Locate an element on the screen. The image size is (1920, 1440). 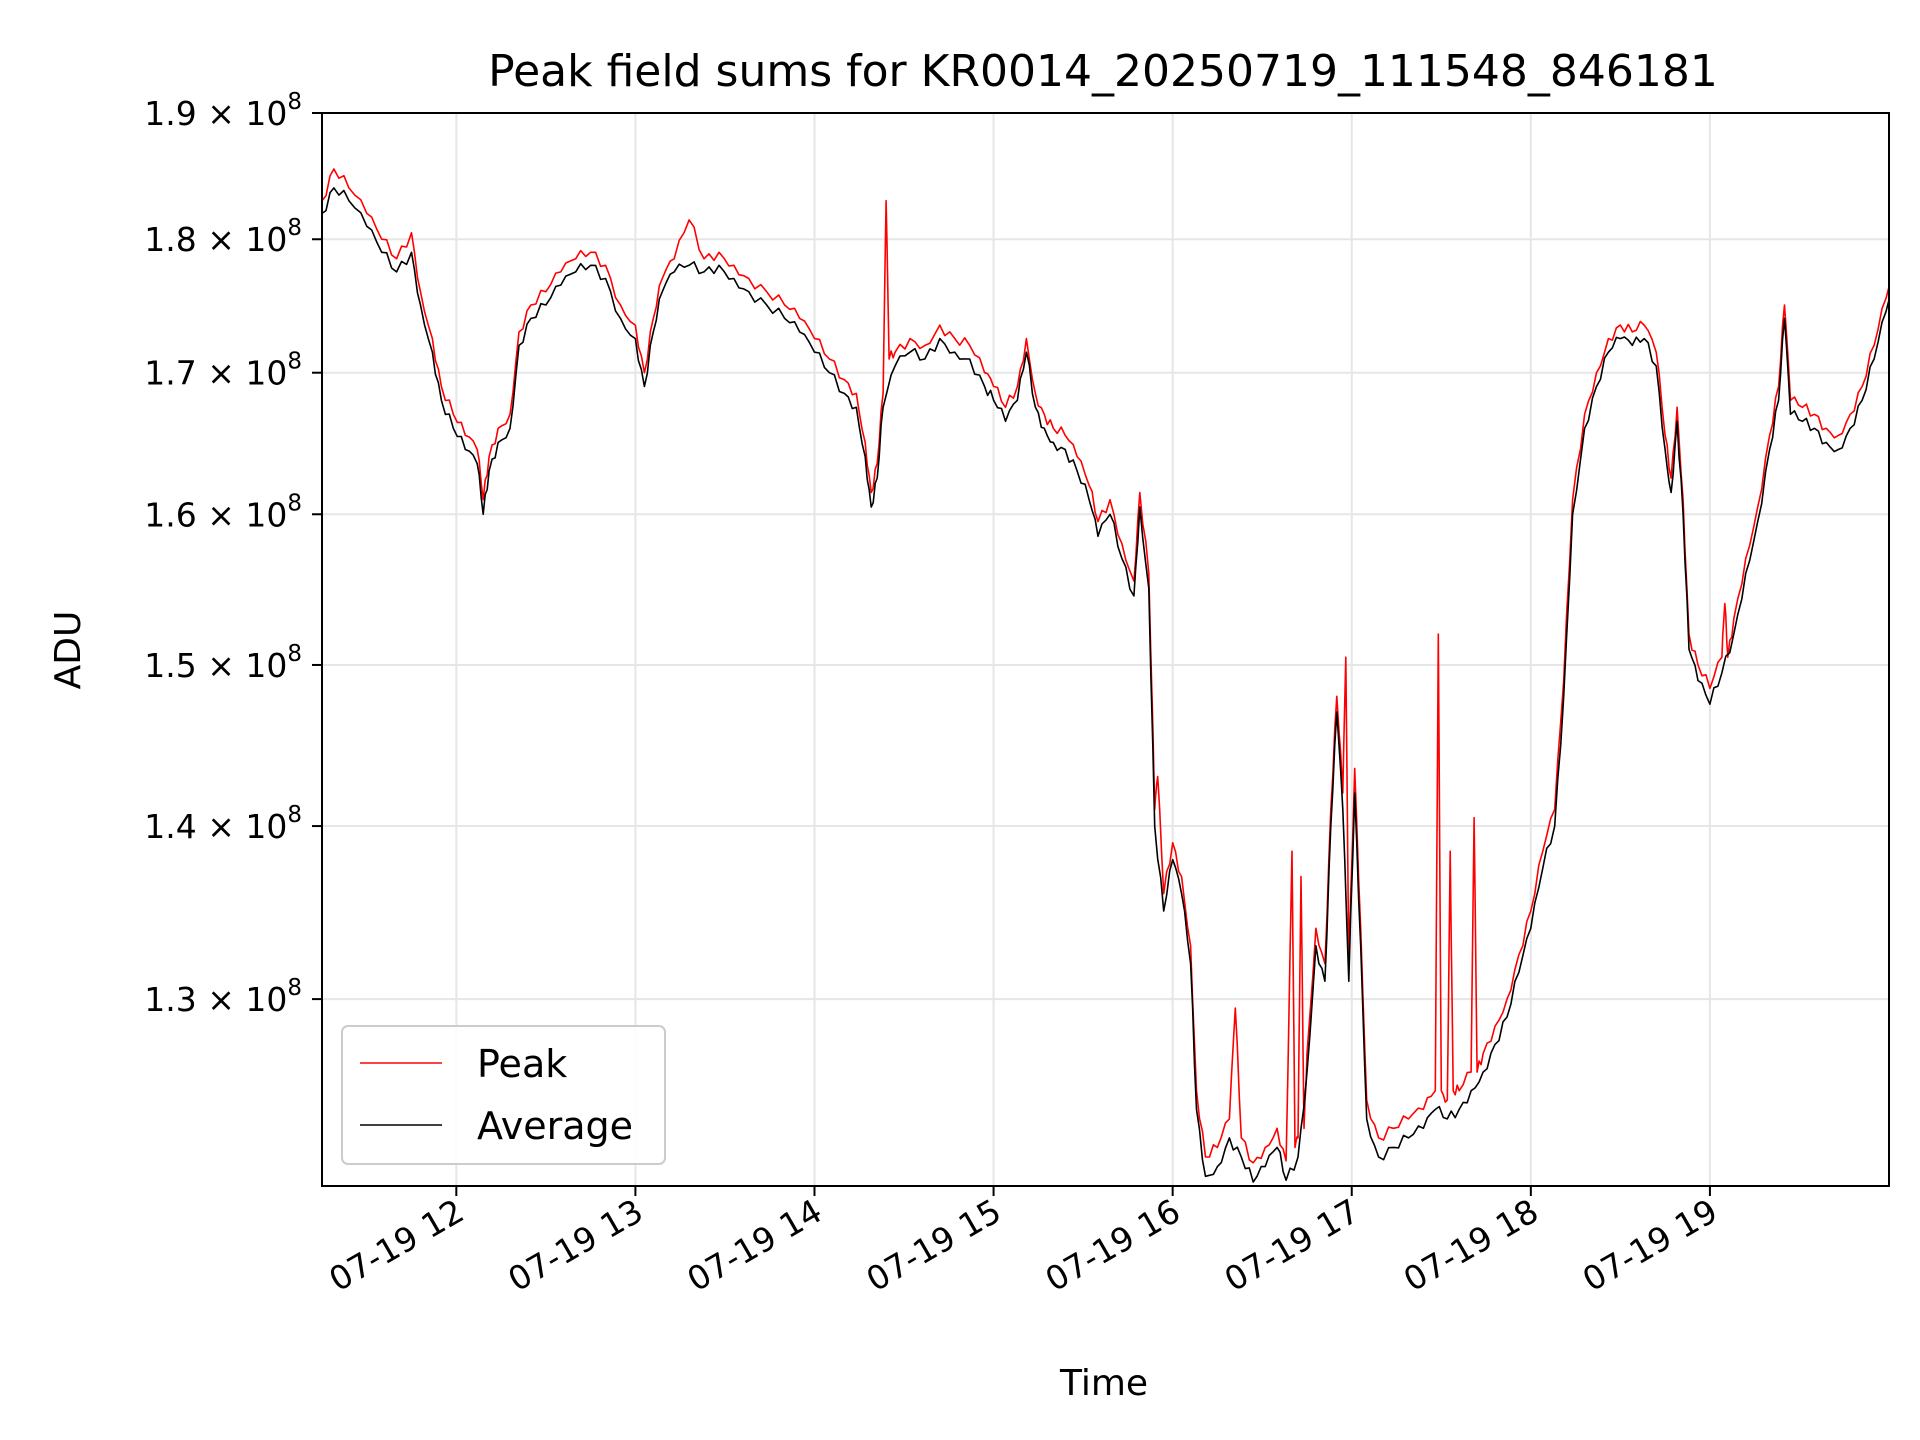
y-tick-label: 1.5 × 108 is located at coordinates (223, 663).